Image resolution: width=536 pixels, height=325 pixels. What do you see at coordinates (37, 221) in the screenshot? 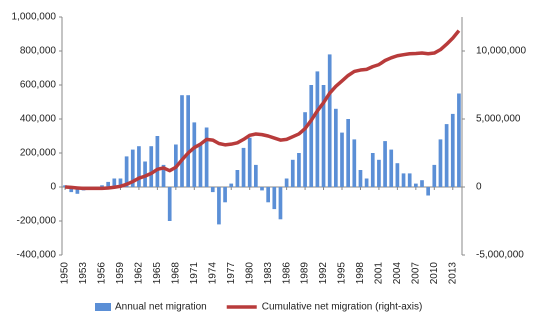
I see `y-tick-label: -200,000` at bounding box center [37, 221].